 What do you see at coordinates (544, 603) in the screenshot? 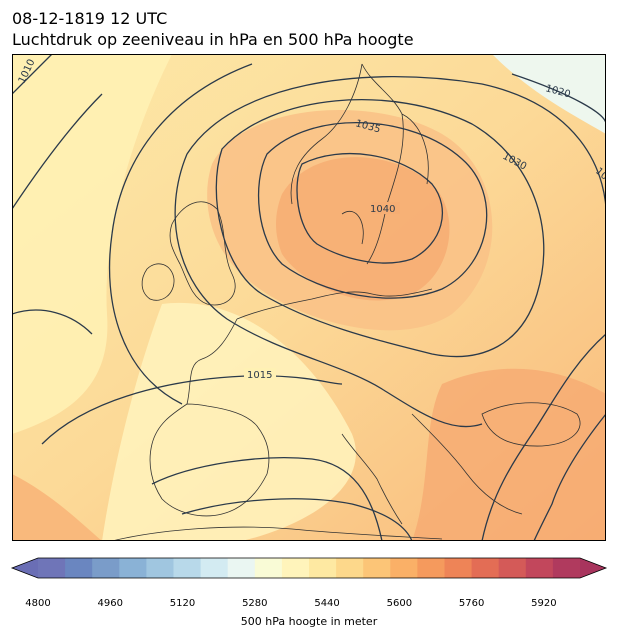
I see `colorbar-tick-label: 5920` at bounding box center [544, 603].